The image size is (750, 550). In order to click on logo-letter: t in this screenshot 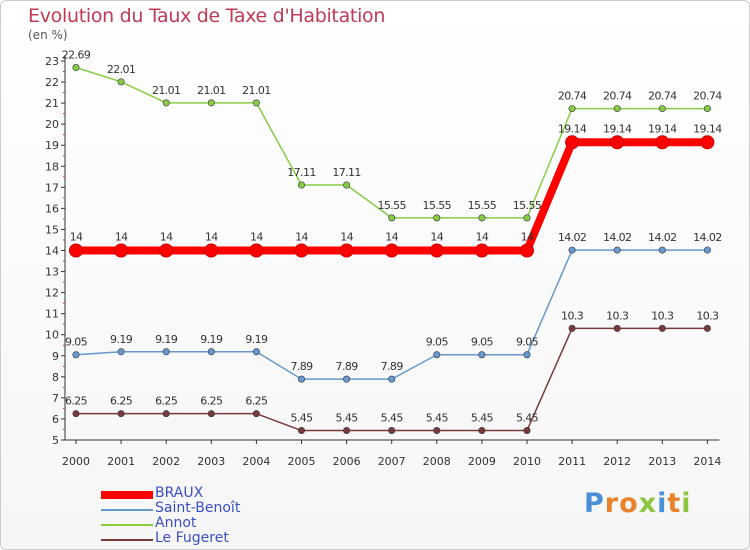, I will do `click(674, 503)`.